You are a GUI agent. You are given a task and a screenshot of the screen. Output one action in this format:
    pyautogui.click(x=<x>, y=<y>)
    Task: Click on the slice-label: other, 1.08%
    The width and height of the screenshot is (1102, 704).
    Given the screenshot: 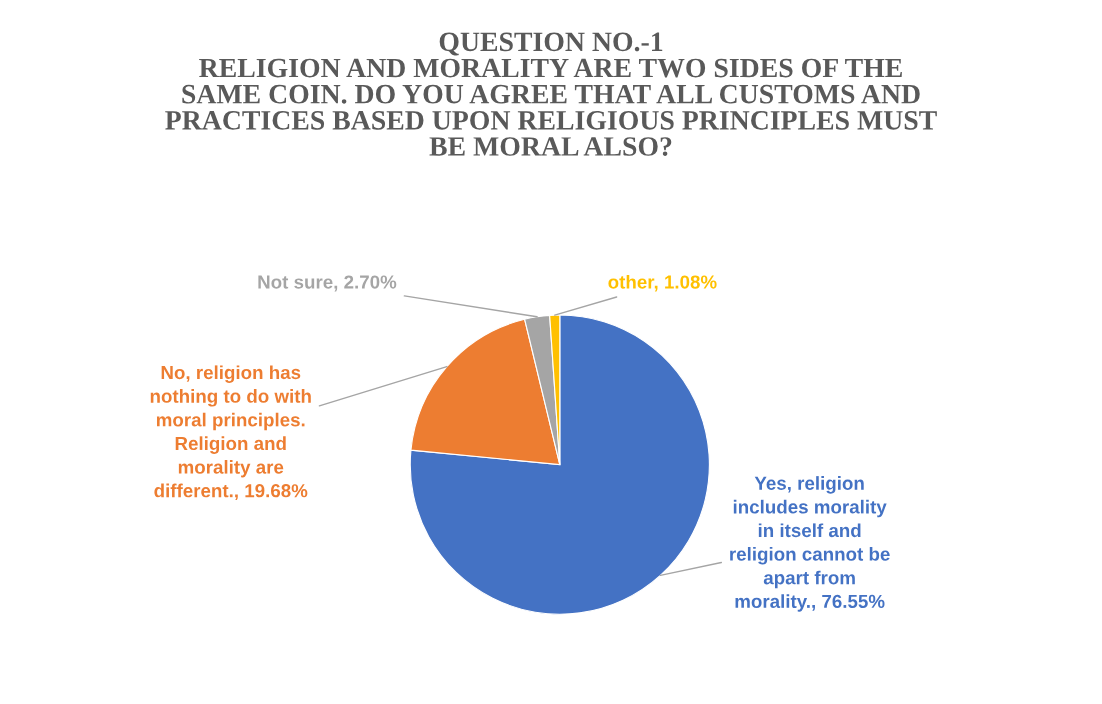 What is the action you would take?
    pyautogui.click(x=662, y=283)
    